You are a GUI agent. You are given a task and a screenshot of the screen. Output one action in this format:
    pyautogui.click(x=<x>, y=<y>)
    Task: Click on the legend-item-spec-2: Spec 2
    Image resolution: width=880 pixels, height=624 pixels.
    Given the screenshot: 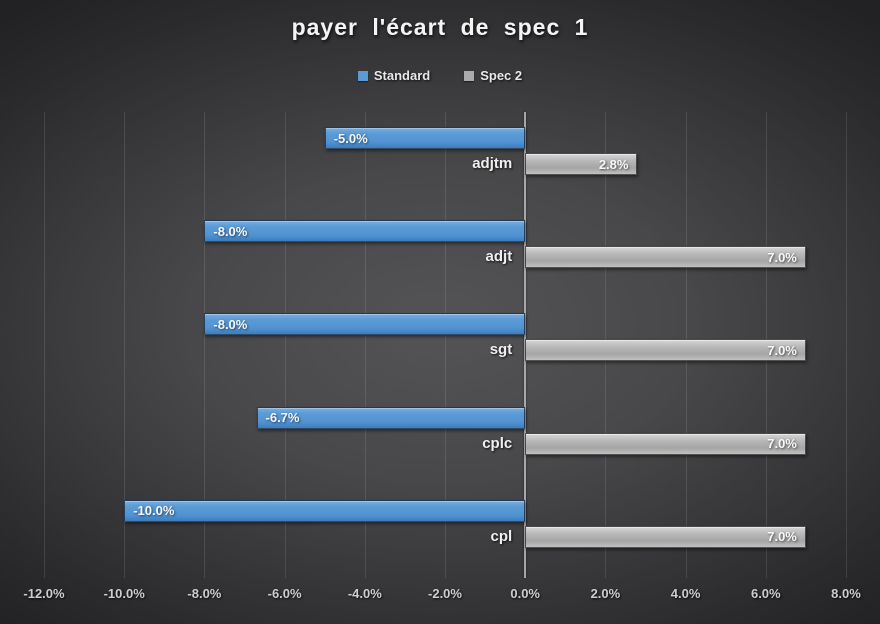 What is the action you would take?
    pyautogui.click(x=493, y=75)
    